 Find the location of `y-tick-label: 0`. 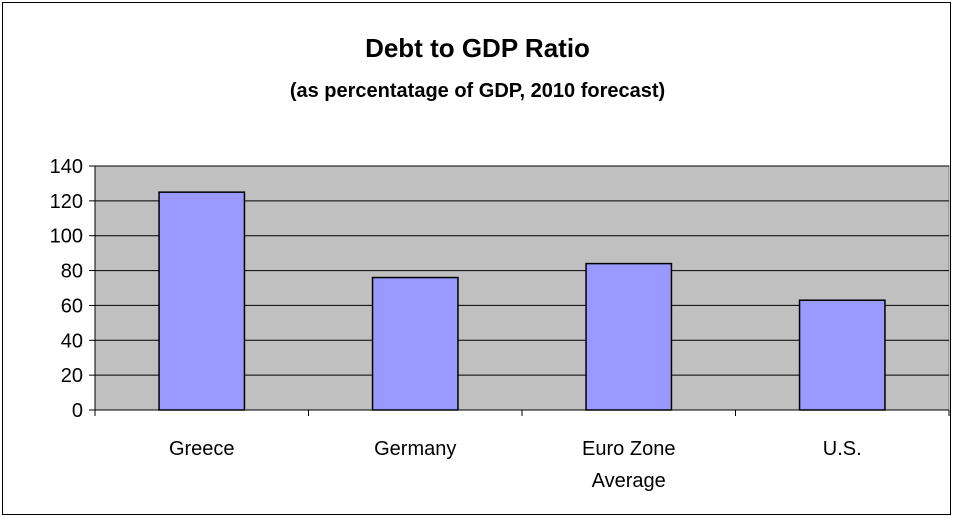

y-tick-label: 0 is located at coordinates (77, 411).